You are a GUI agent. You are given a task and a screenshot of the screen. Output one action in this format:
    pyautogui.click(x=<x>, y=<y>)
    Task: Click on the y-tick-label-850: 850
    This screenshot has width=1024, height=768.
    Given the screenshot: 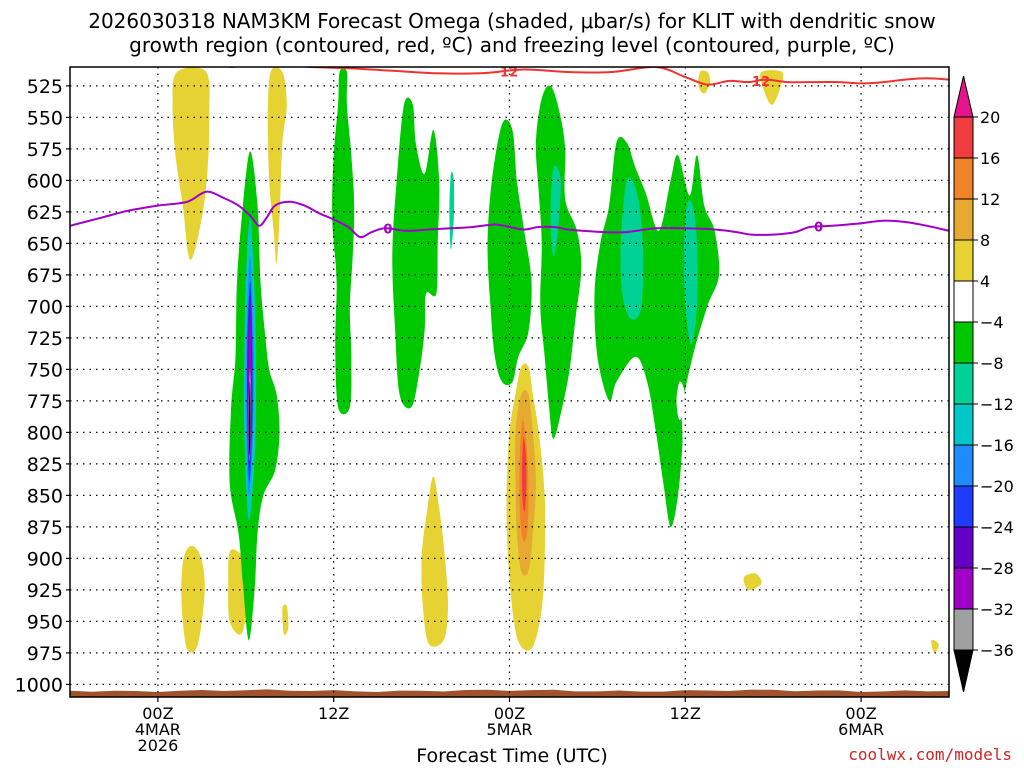 What is the action you would take?
    pyautogui.click(x=45, y=496)
    